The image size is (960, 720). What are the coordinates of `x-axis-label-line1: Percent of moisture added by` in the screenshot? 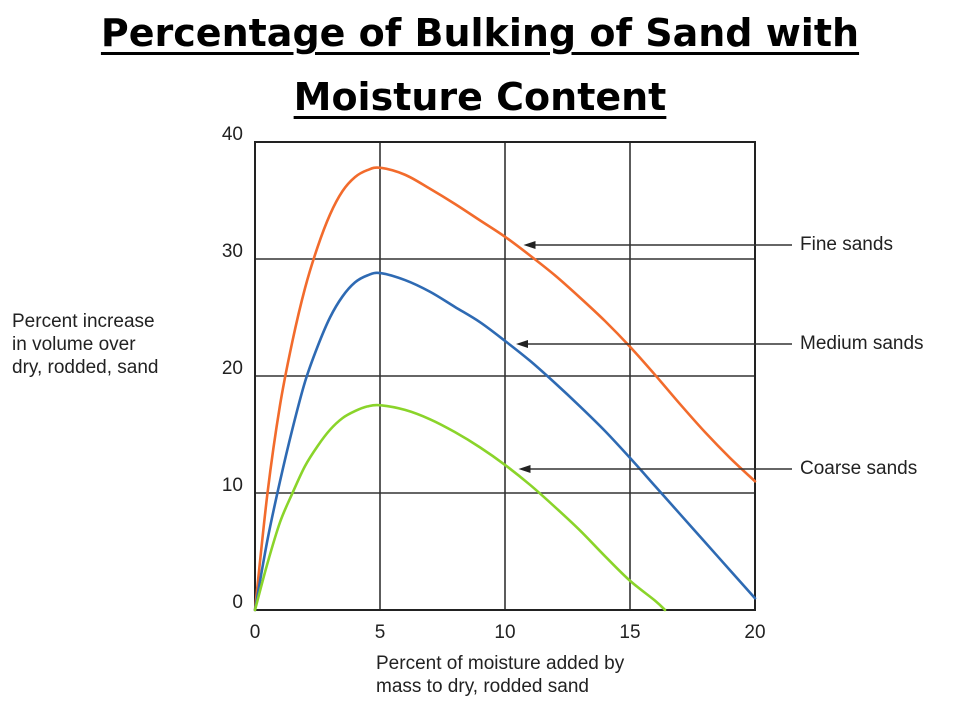 It's located at (500, 663).